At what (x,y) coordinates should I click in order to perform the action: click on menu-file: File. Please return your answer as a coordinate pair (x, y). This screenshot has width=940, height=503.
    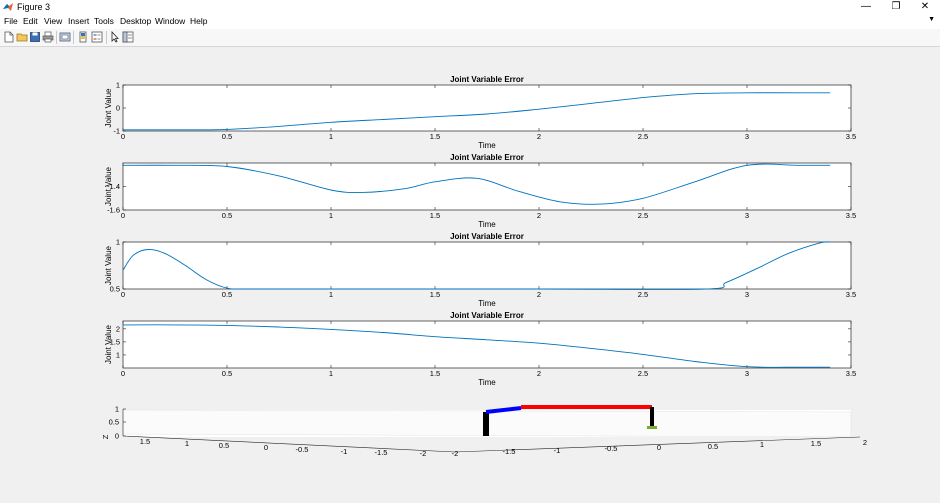
    Looking at the image, I should click on (11, 21).